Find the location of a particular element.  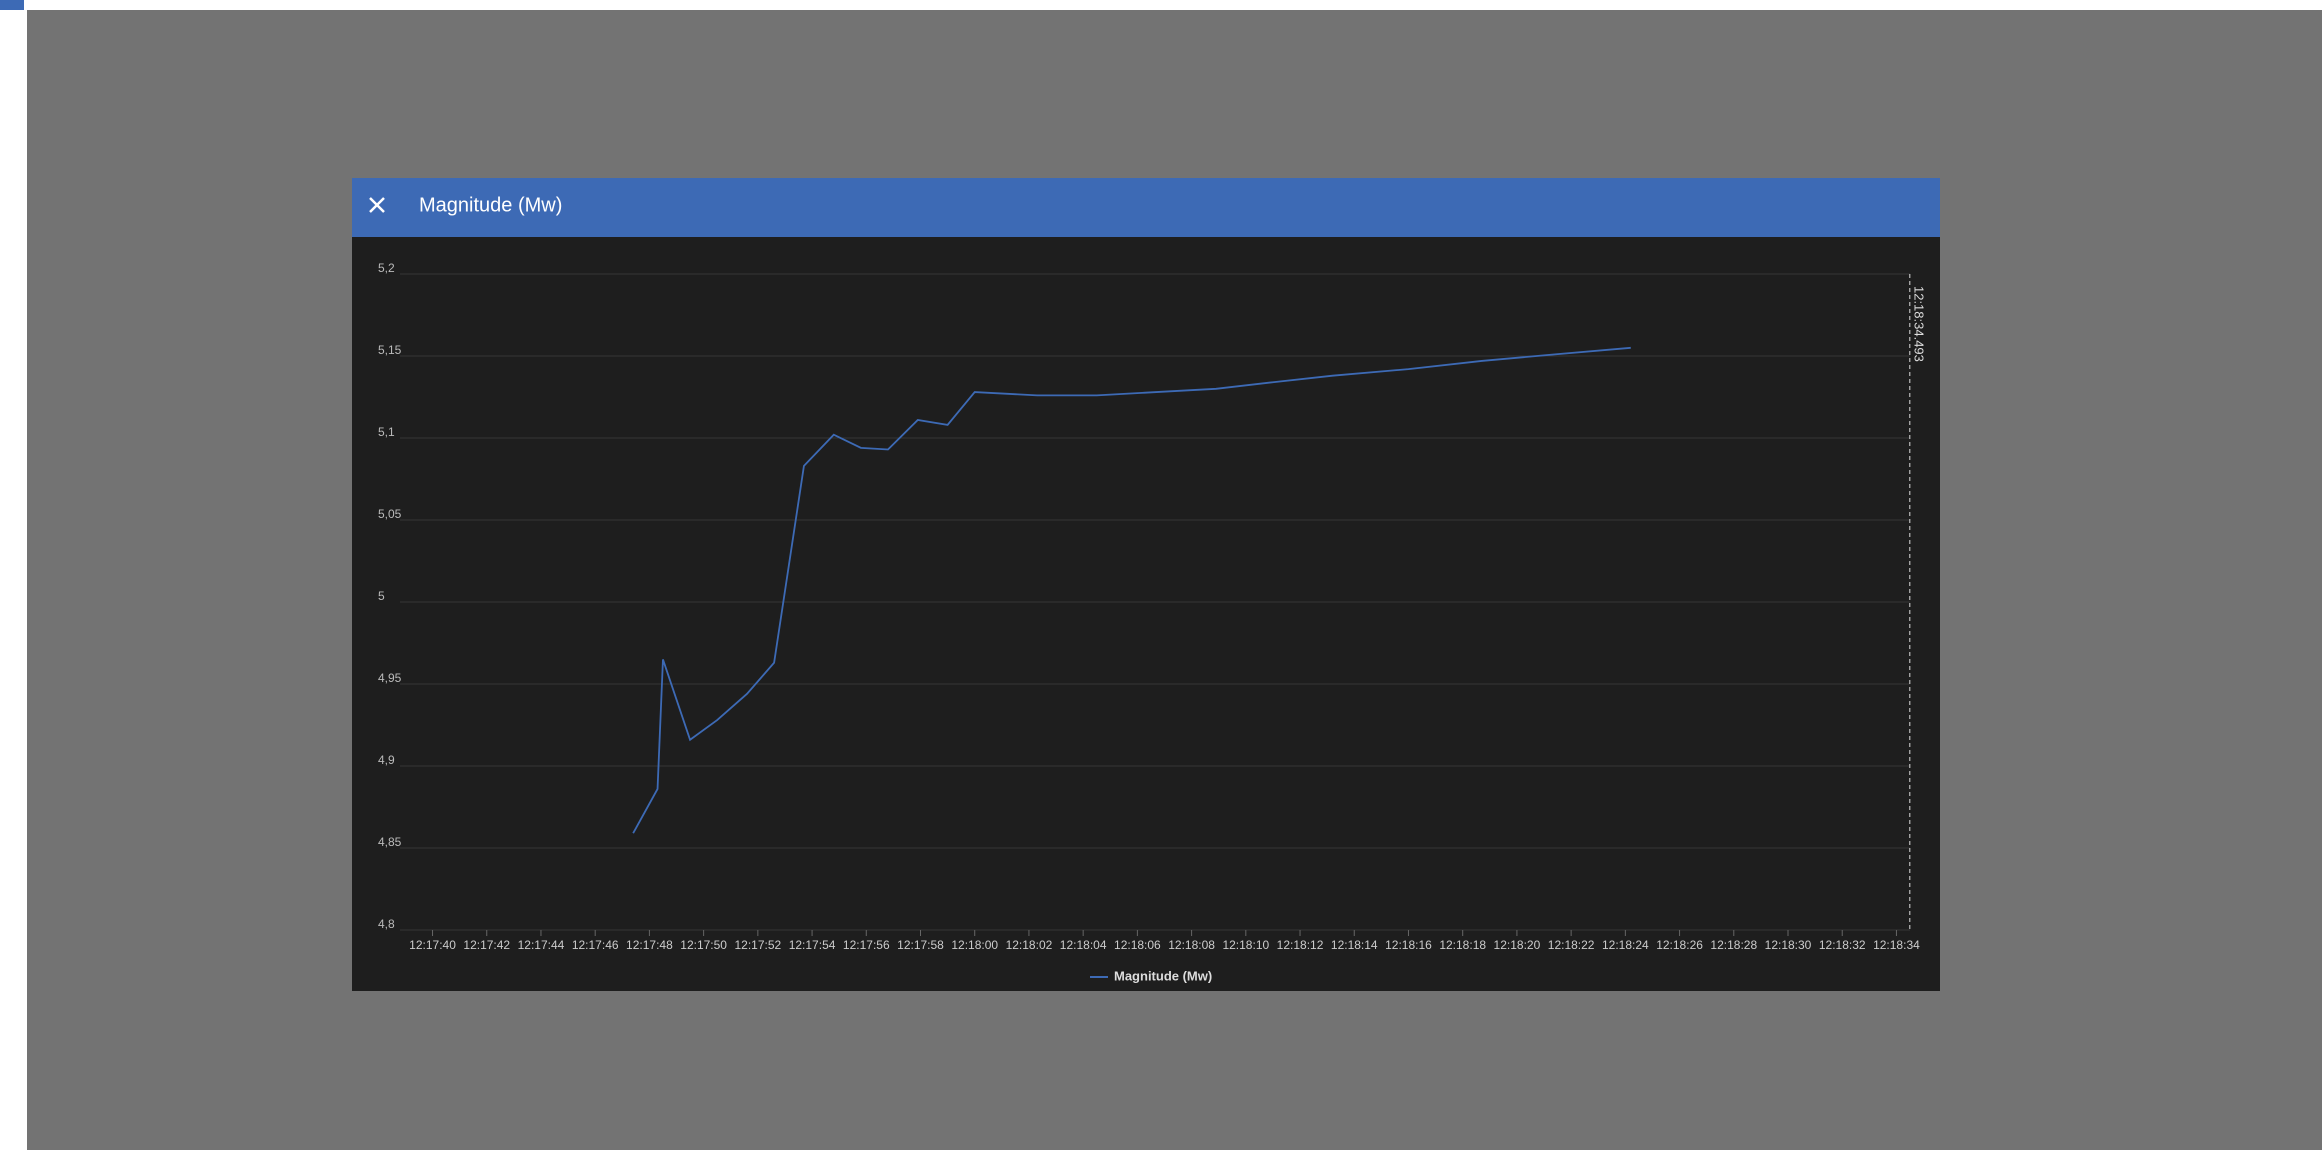

x-tick-label: 12:17:50 is located at coordinates (703, 945).